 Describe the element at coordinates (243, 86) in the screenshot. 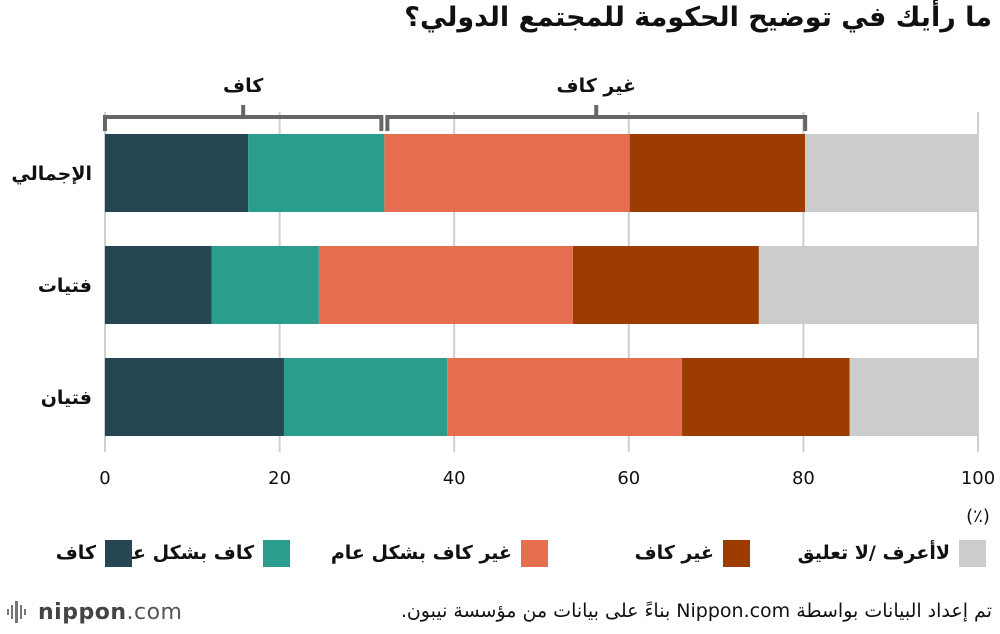

I see `bracket-label-sufficient: كاف` at that location.